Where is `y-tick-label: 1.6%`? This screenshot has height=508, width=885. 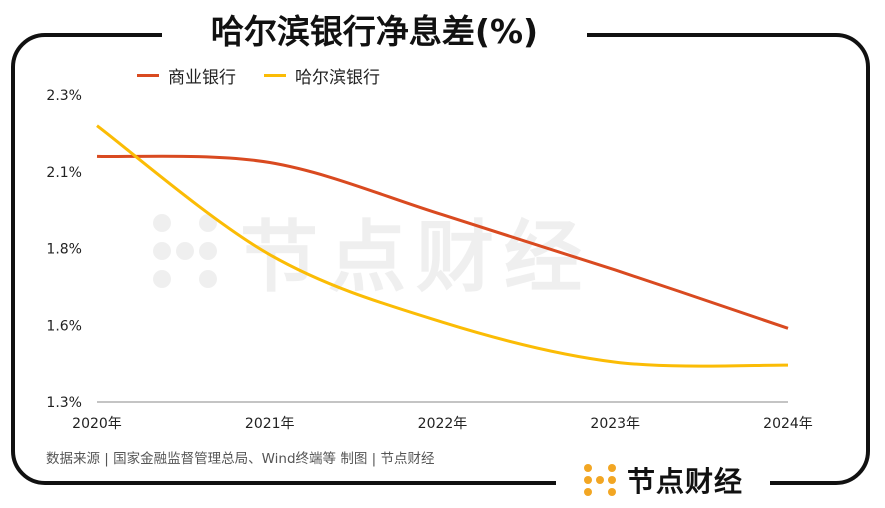 y-tick-label: 1.6% is located at coordinates (64, 326).